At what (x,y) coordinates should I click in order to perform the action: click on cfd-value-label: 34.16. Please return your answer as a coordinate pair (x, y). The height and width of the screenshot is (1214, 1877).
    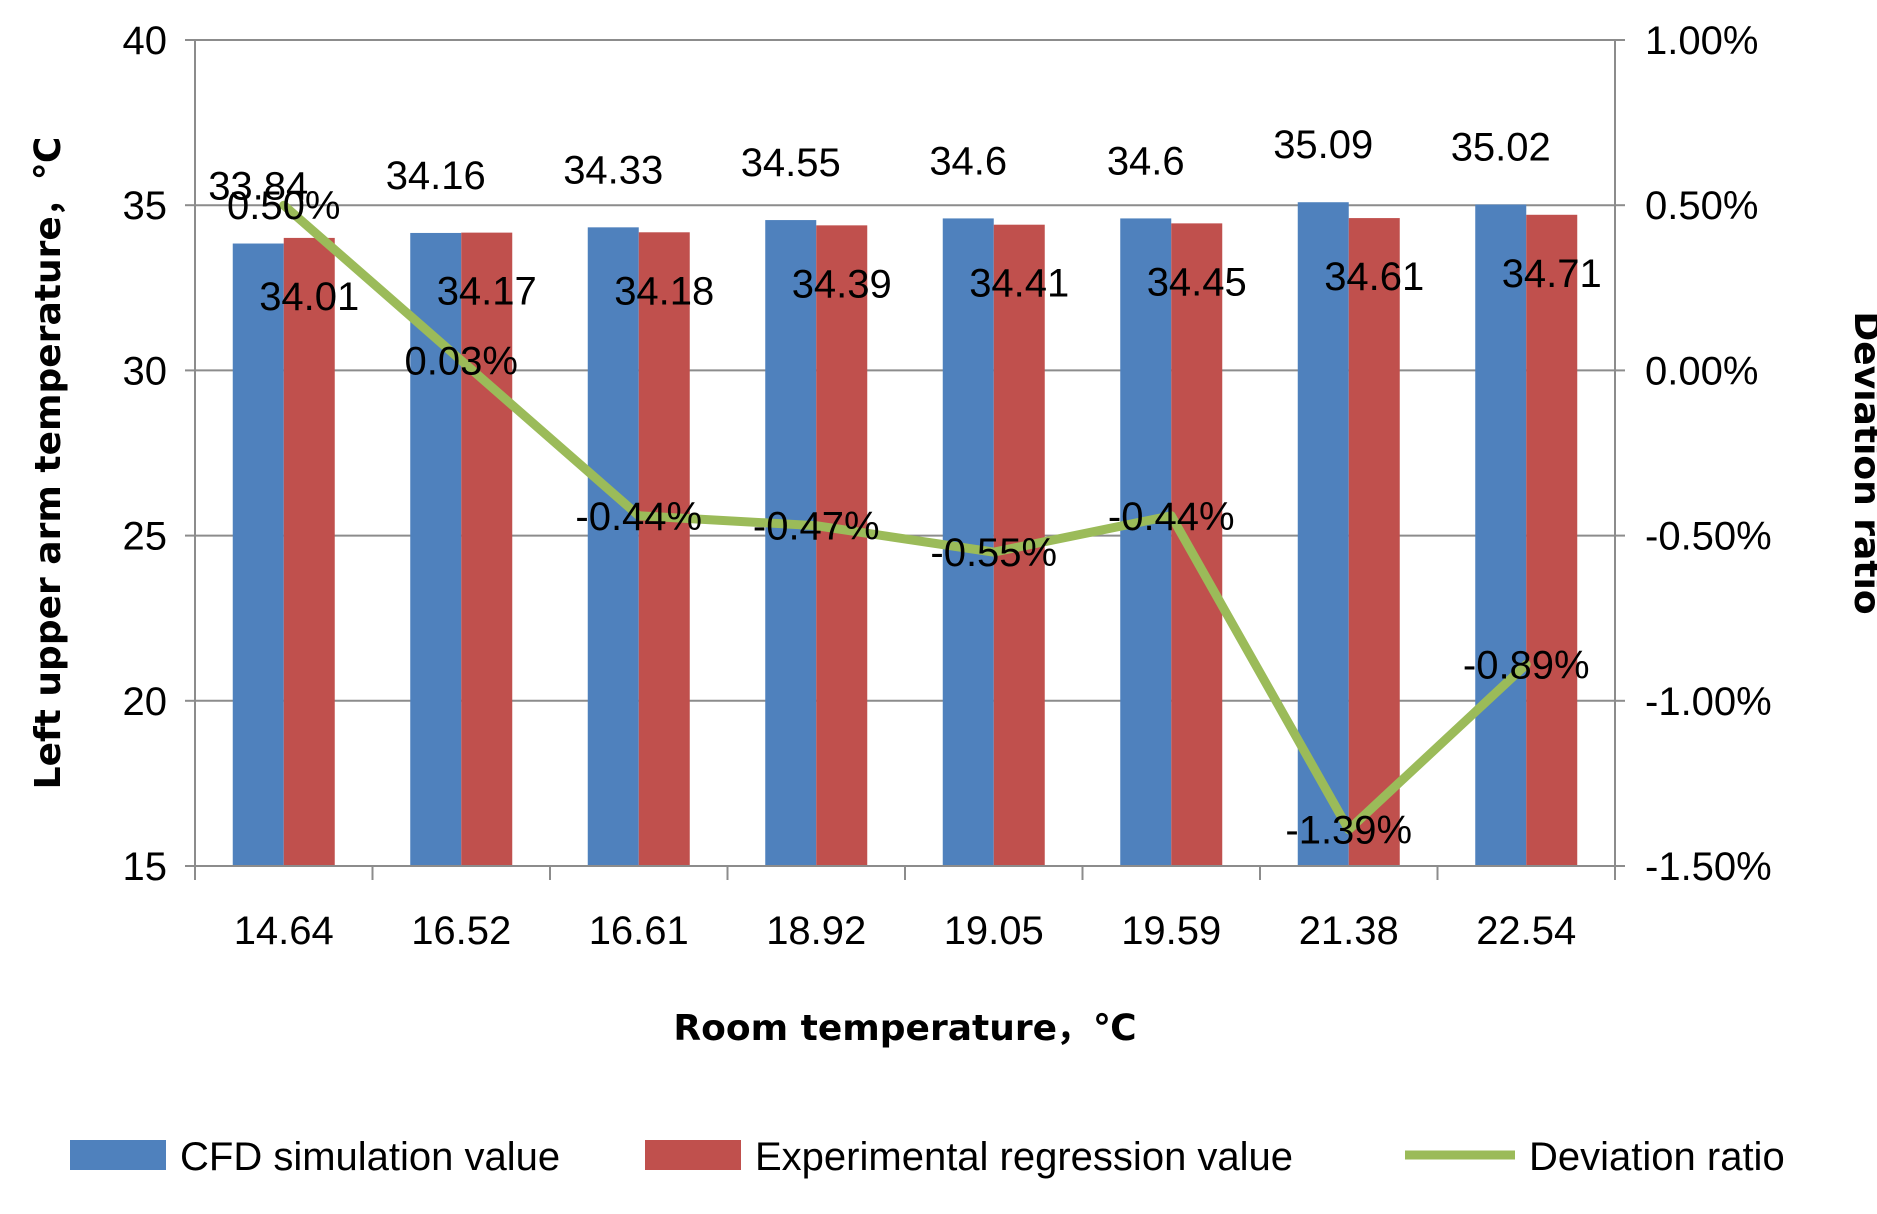
    Looking at the image, I should click on (436, 176).